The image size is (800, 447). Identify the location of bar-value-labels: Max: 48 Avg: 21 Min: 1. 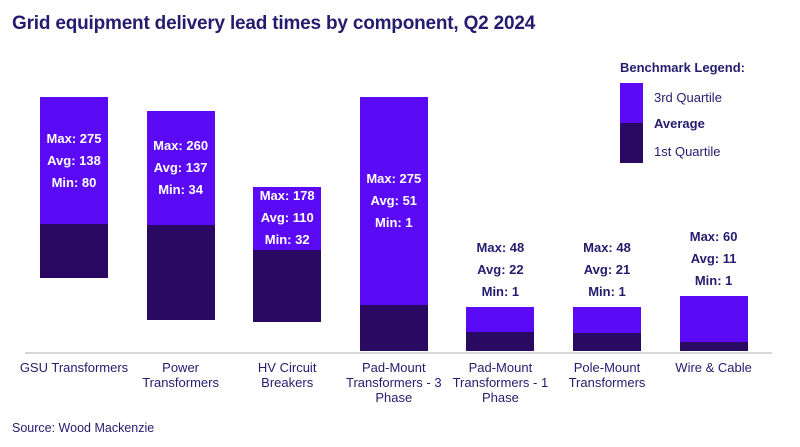
(607, 270).